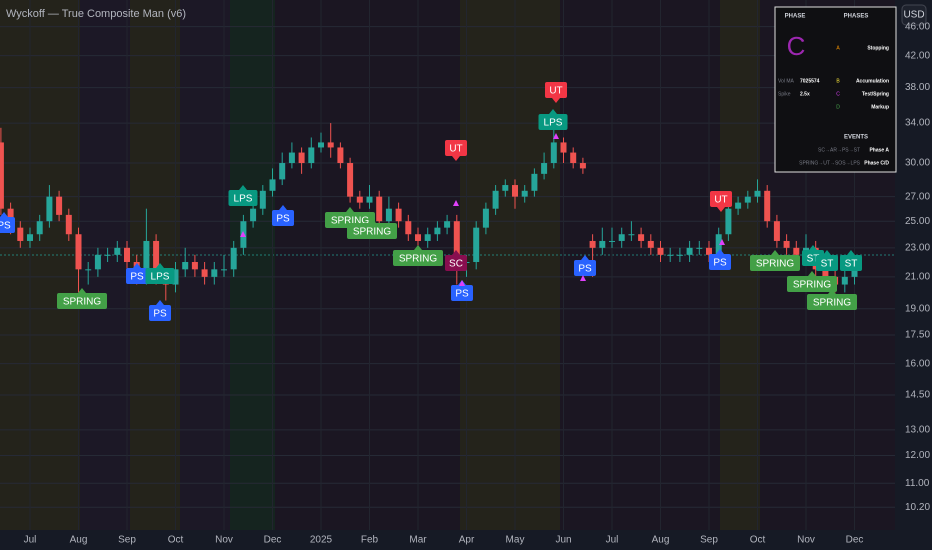  What do you see at coordinates (370, 540) in the screenshot?
I see `x-tick-label: Feb` at bounding box center [370, 540].